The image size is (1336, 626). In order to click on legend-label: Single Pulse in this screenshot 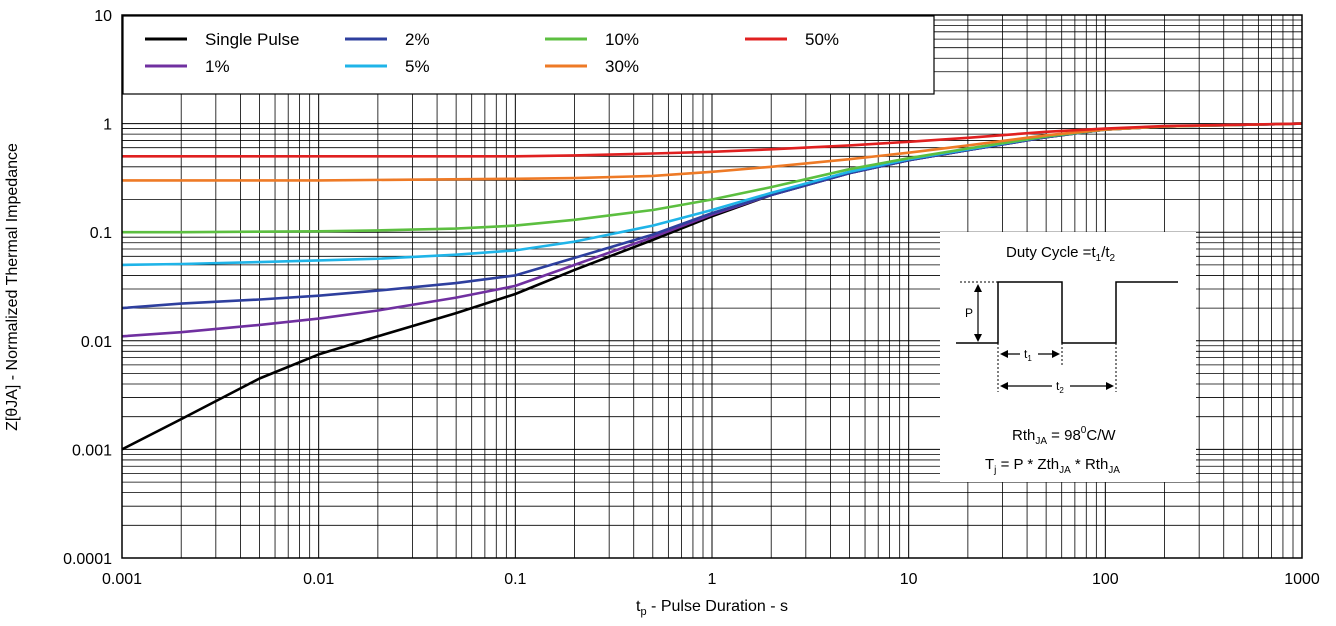, I will do `click(252, 39)`.